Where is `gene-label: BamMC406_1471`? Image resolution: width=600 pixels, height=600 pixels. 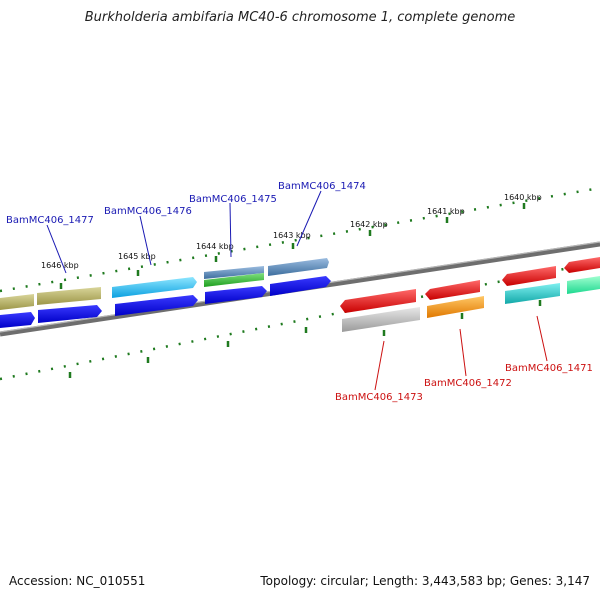
gene-label: BamMC406_1471 is located at coordinates (549, 368).